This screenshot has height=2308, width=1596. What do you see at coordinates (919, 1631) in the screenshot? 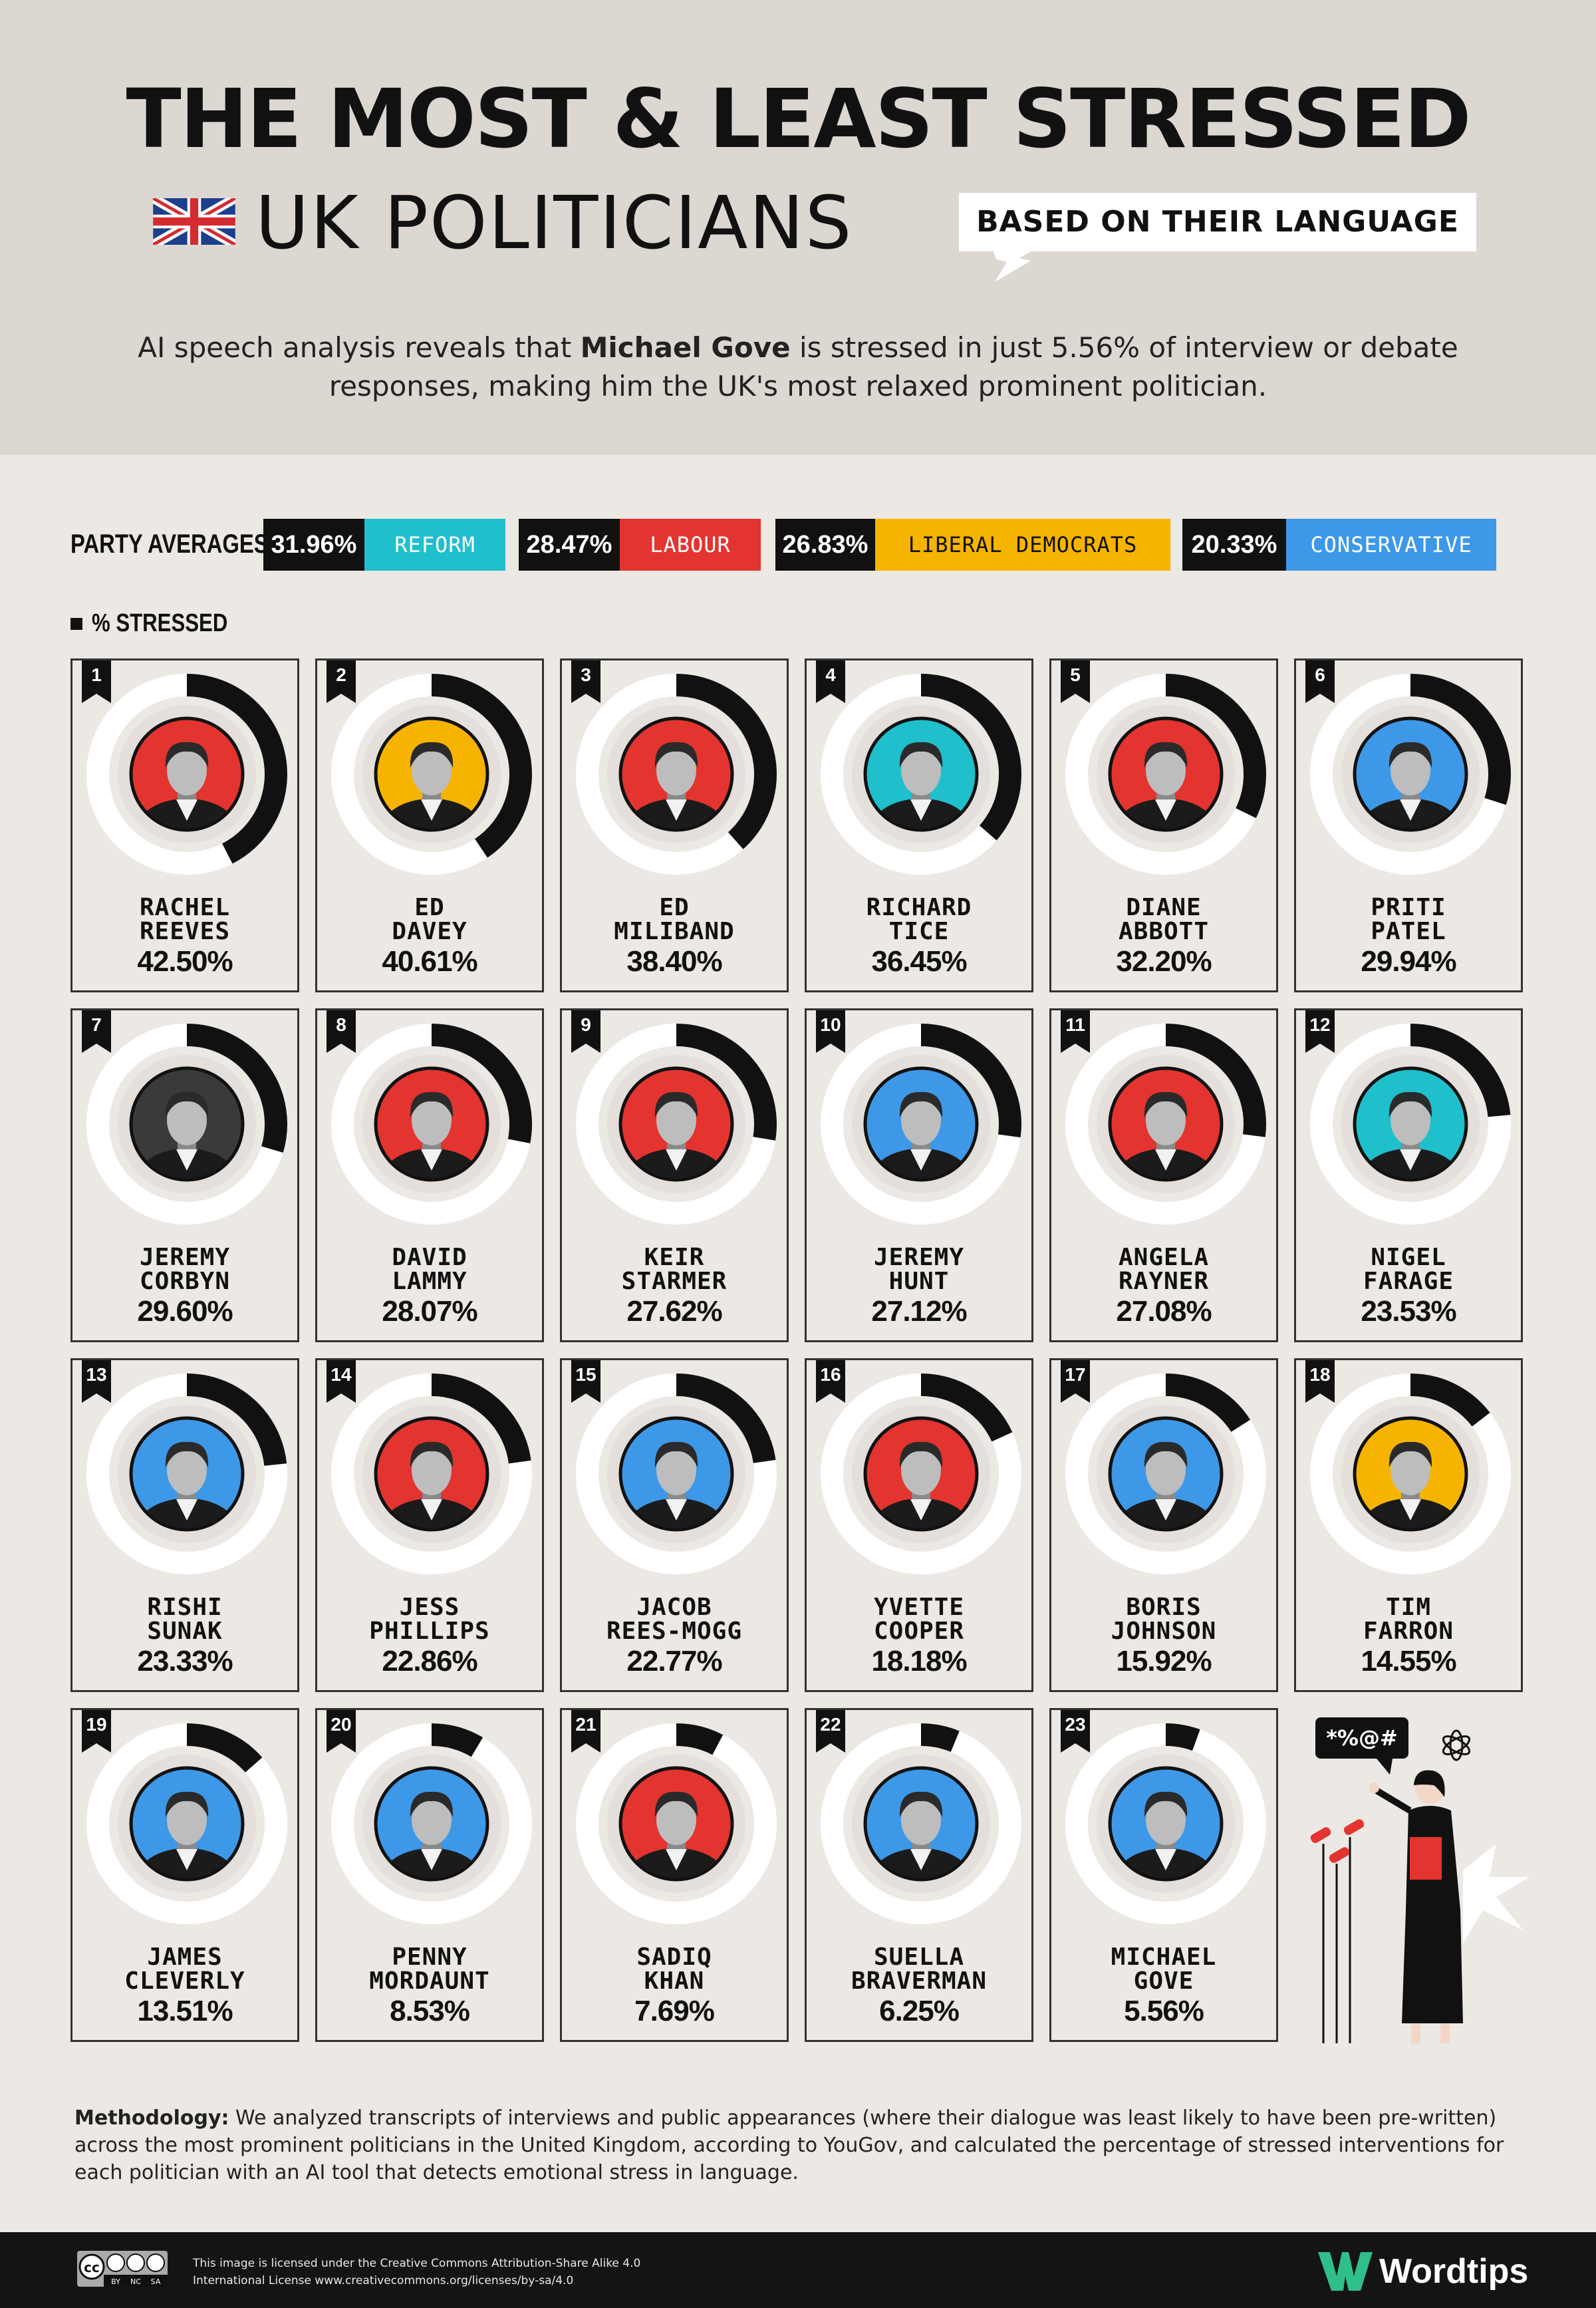
I see `politician-last-name: COOPER` at bounding box center [919, 1631].